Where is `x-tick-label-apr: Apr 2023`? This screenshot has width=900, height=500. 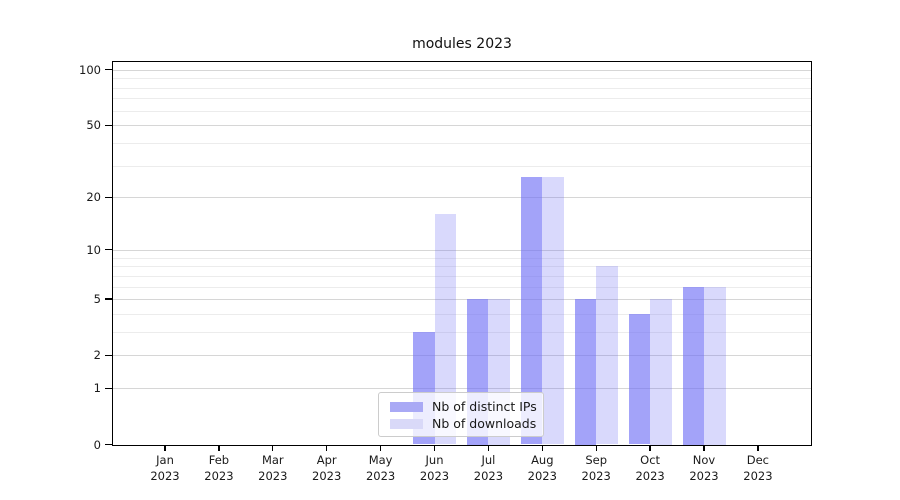 x-tick-label-apr: Apr 2023 is located at coordinates (327, 468).